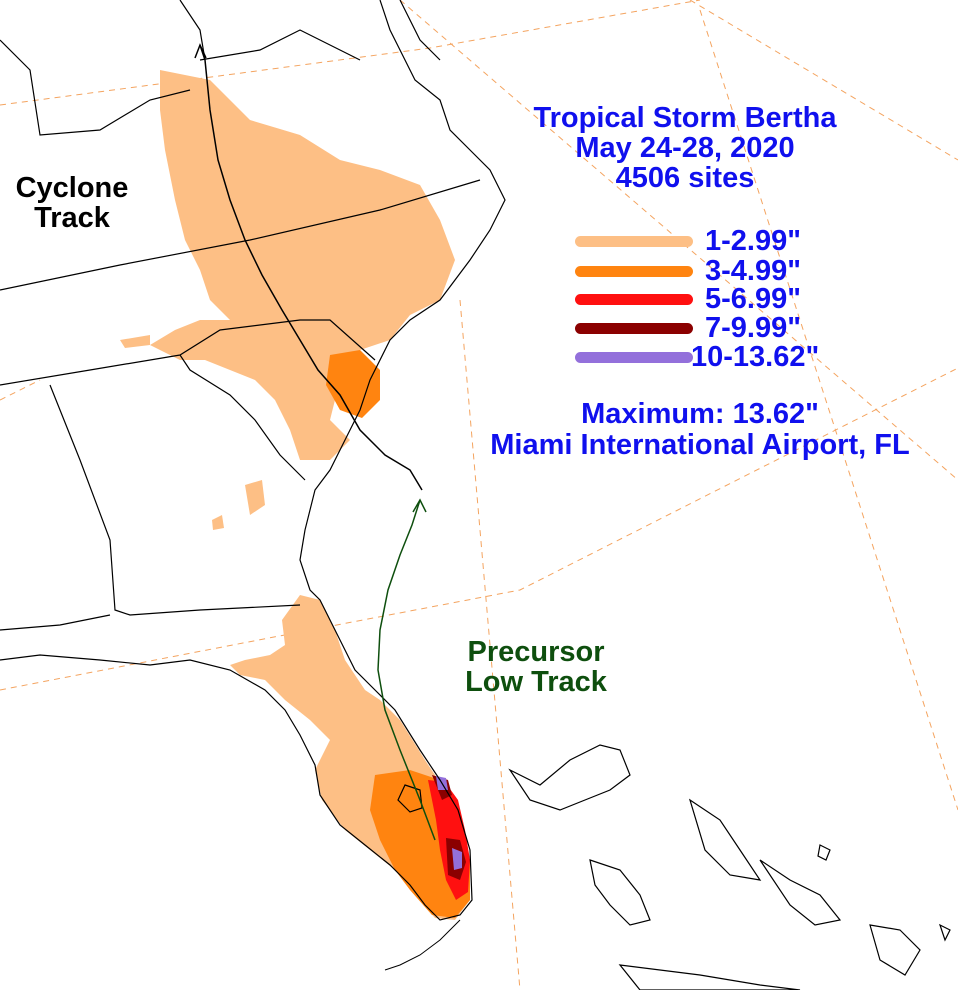 The width and height of the screenshot is (958, 990). I want to click on legend-item: 3-4.99", so click(688, 270).